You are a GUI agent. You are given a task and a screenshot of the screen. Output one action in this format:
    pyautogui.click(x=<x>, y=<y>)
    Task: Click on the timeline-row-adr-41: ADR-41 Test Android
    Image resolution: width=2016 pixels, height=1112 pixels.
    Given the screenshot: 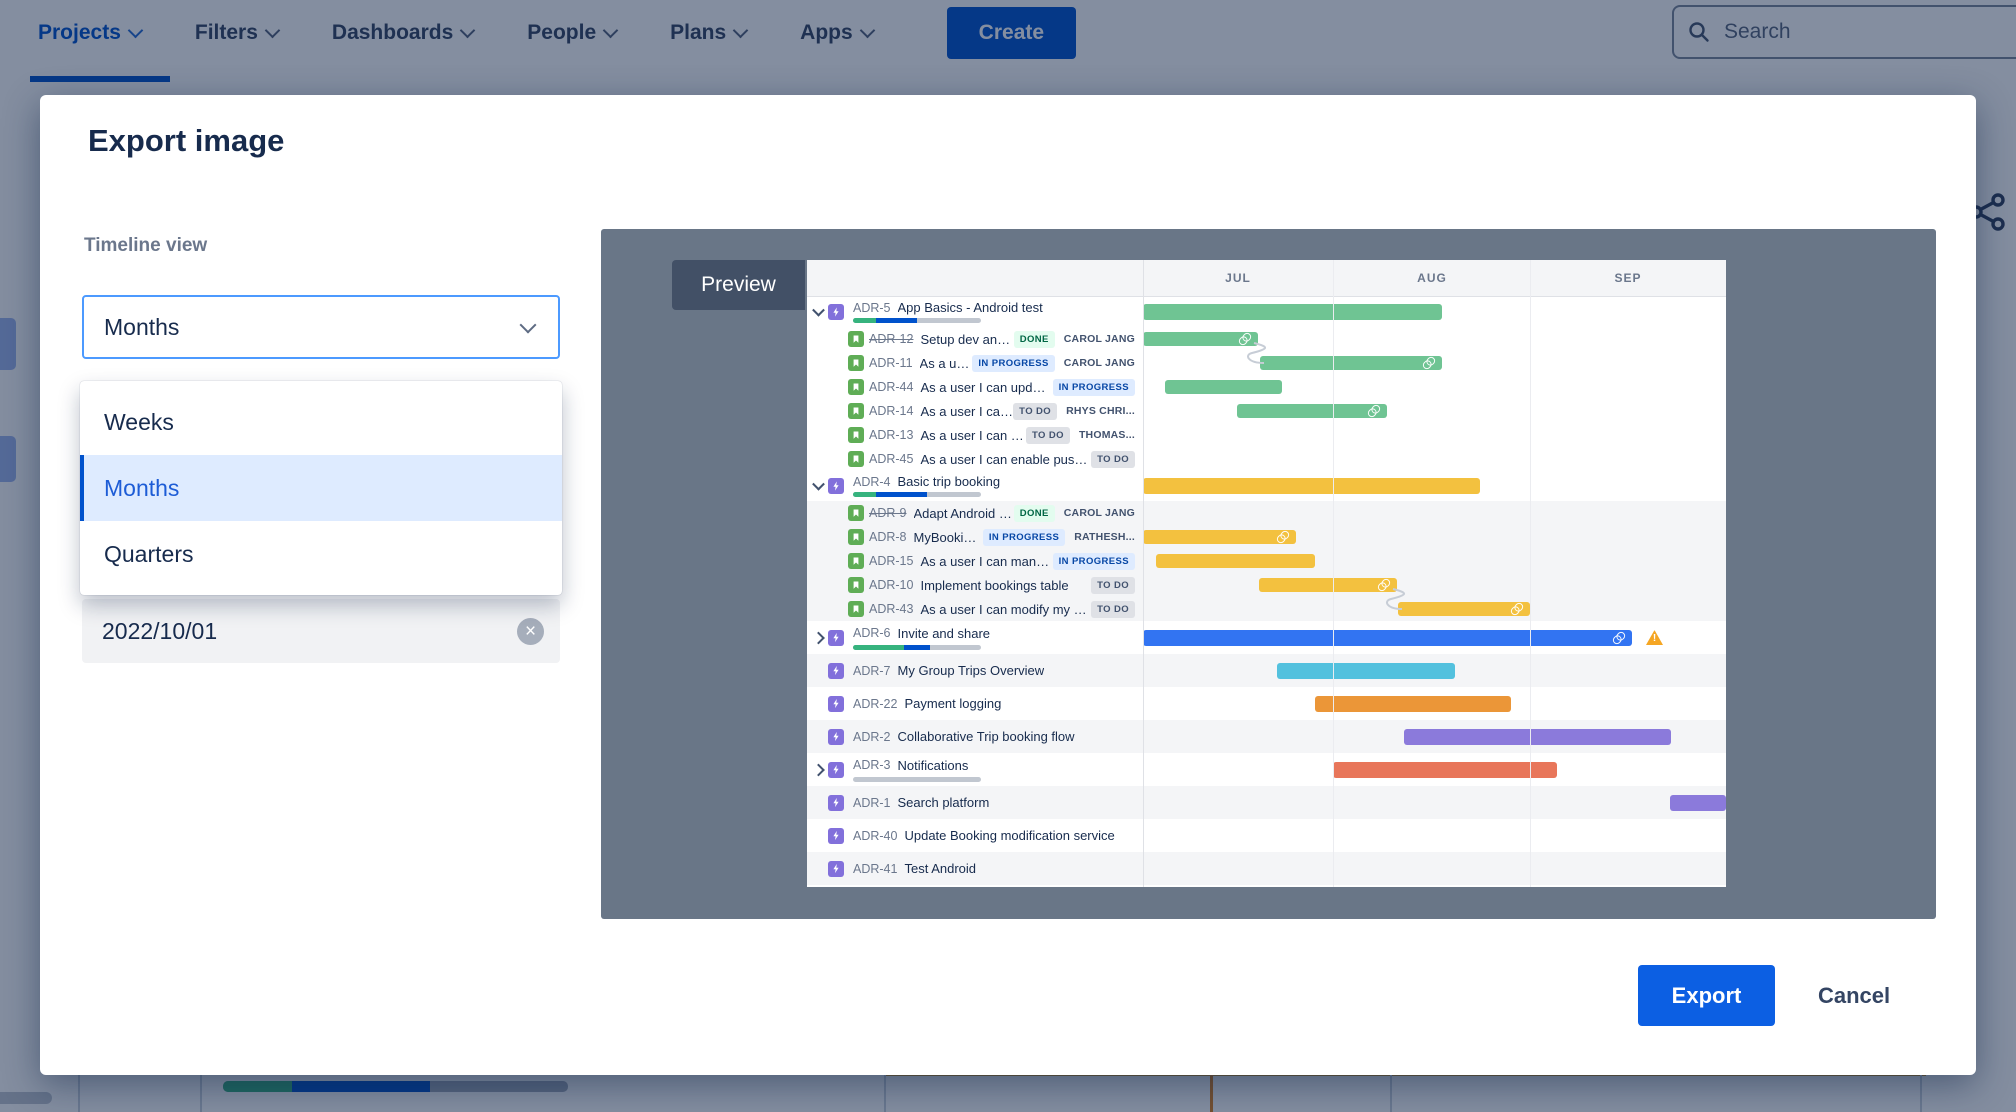 What is the action you would take?
    pyautogui.click(x=1266, y=868)
    